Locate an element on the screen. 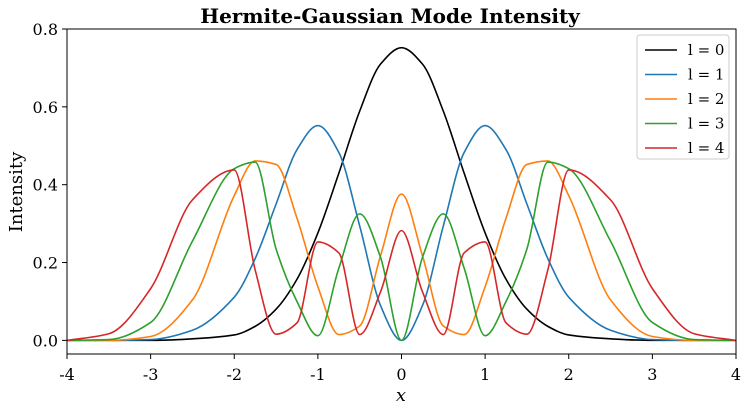  x-tick-label: 4 is located at coordinates (736, 374).